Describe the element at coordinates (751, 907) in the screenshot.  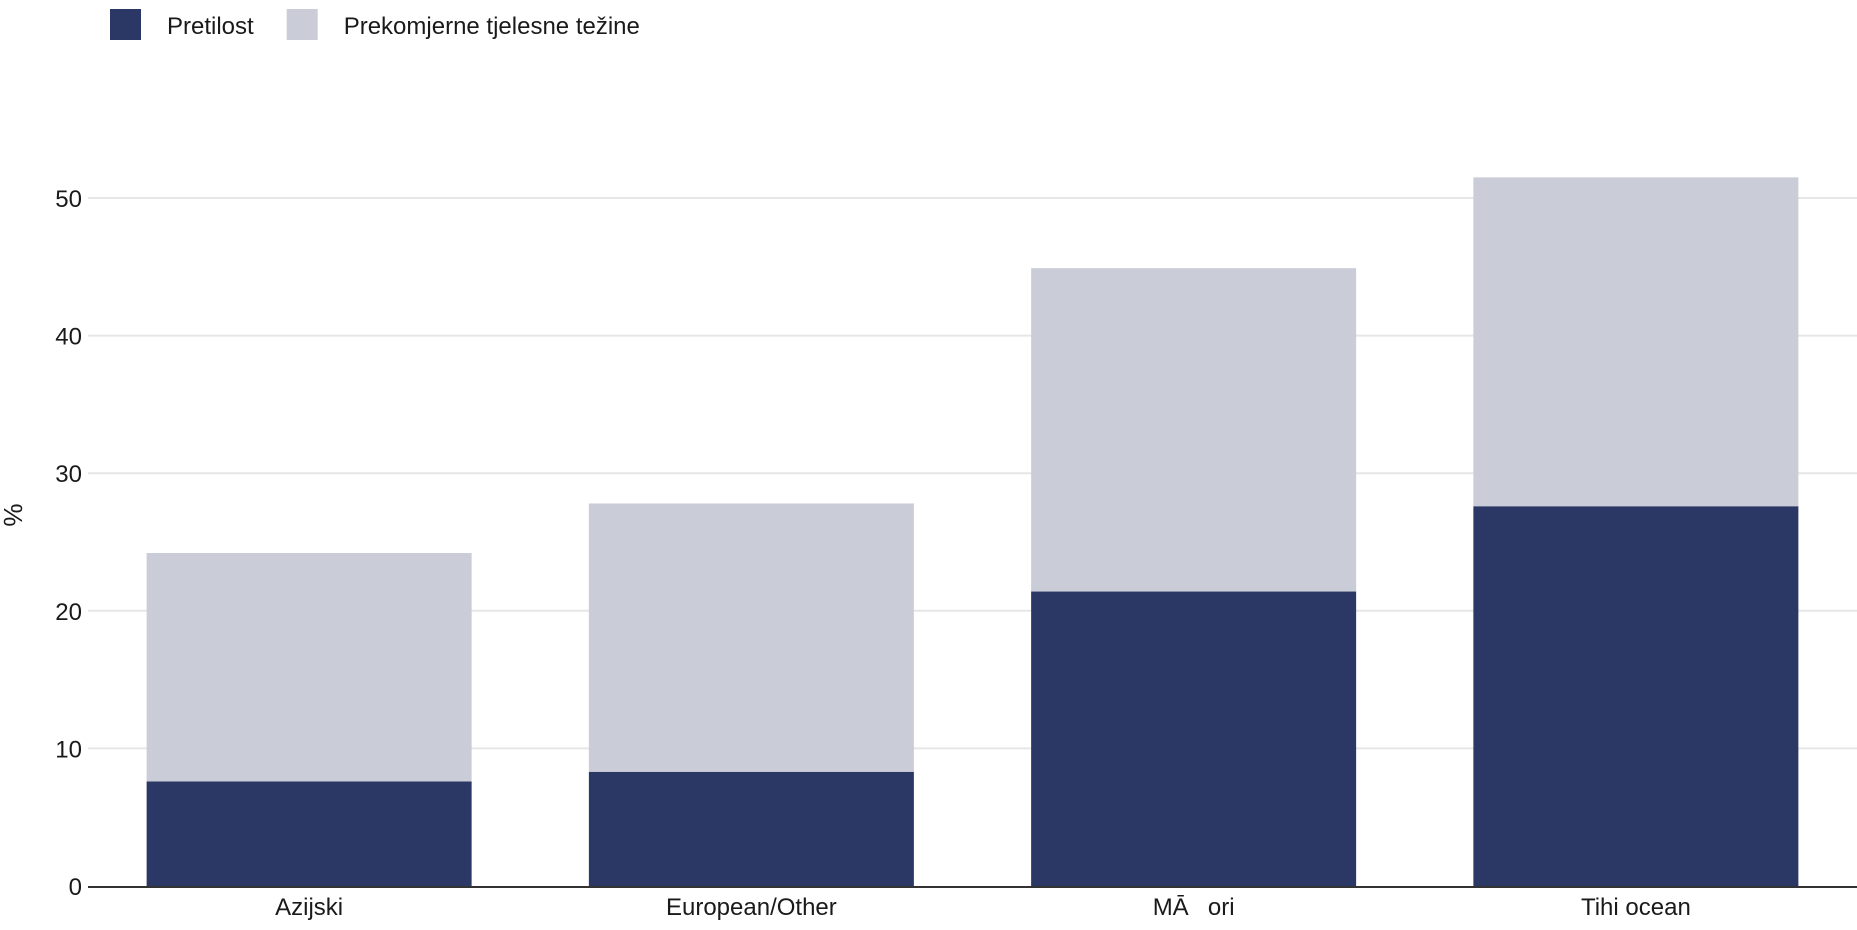
I see `x-tick-label-2: European/Other` at that location.